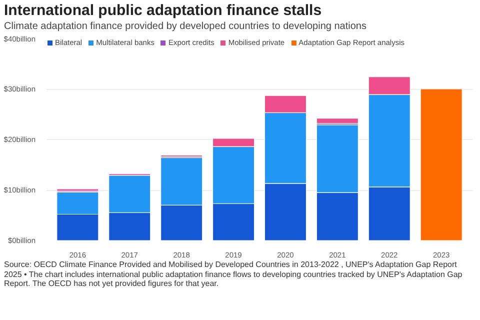  What do you see at coordinates (441, 164) in the screenshot?
I see `bar` at bounding box center [441, 164].